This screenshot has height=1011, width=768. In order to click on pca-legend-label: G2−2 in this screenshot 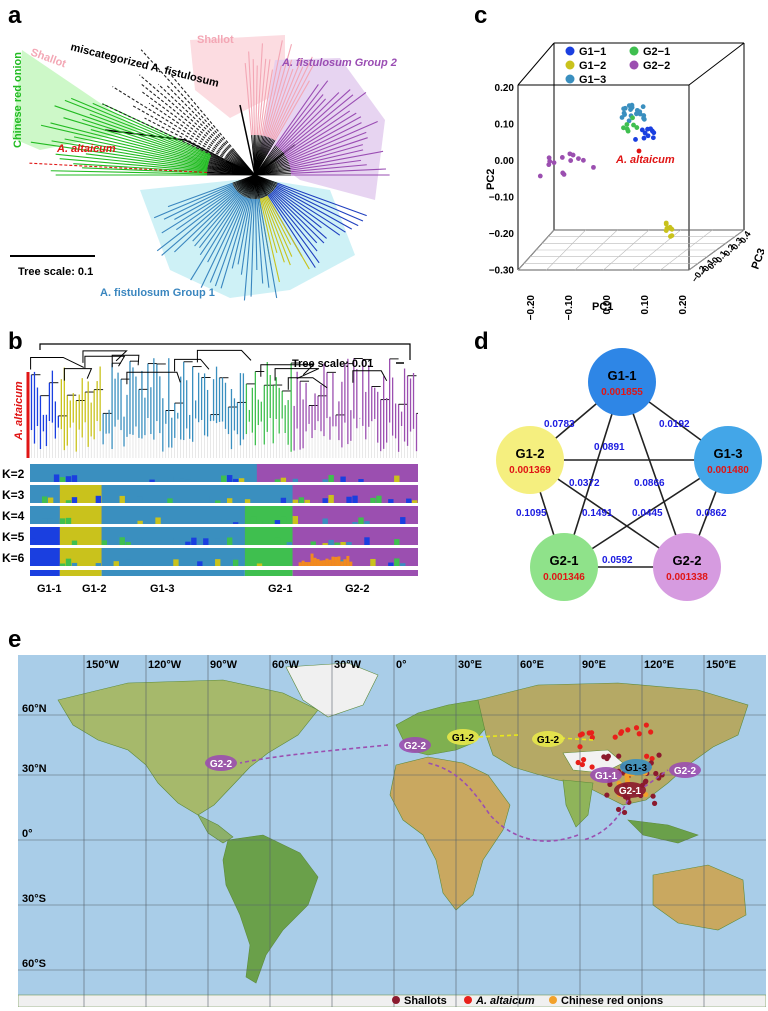, I will do `click(656, 66)`.